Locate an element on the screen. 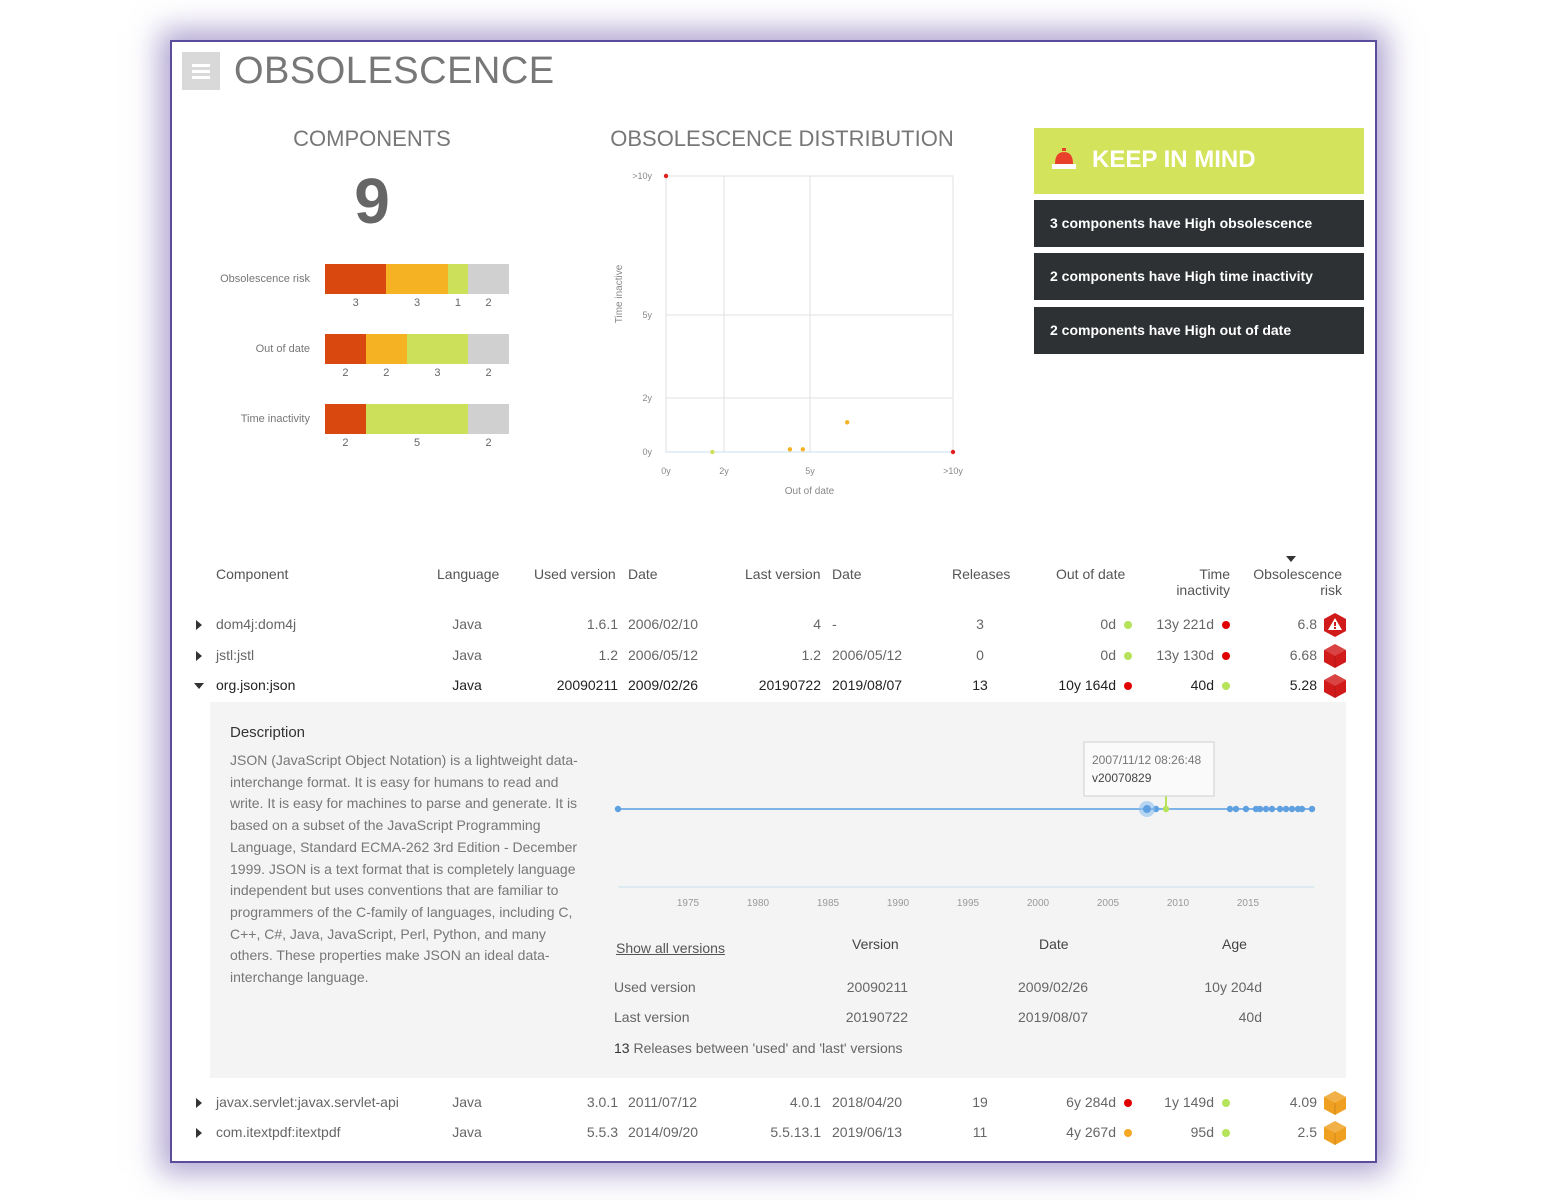 Image resolution: width=1544 pixels, height=1200 pixels. tooltip-date: 2007/11/12 08:26:48 is located at coordinates (1147, 760).